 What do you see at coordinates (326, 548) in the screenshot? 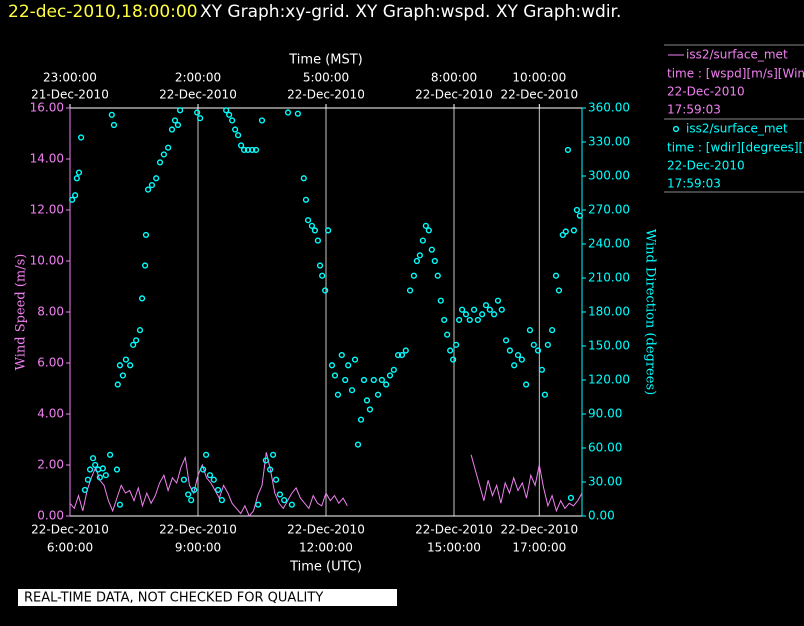
I see `x-tick-label: 12:00:00` at bounding box center [326, 548].